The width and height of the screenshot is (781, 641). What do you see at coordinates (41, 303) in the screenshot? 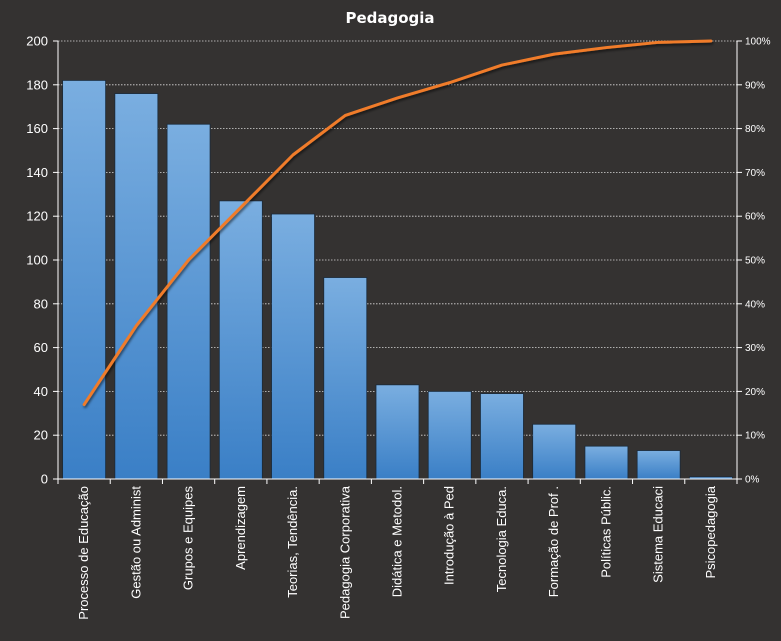
I see `y-tick-label: 80` at bounding box center [41, 303].